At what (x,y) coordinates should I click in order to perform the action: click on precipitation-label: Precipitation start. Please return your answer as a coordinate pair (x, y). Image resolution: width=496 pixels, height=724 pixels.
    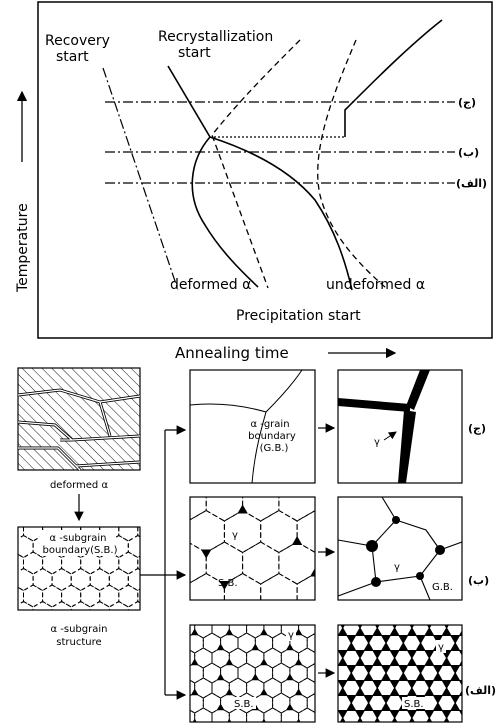
    Looking at the image, I should click on (298, 316).